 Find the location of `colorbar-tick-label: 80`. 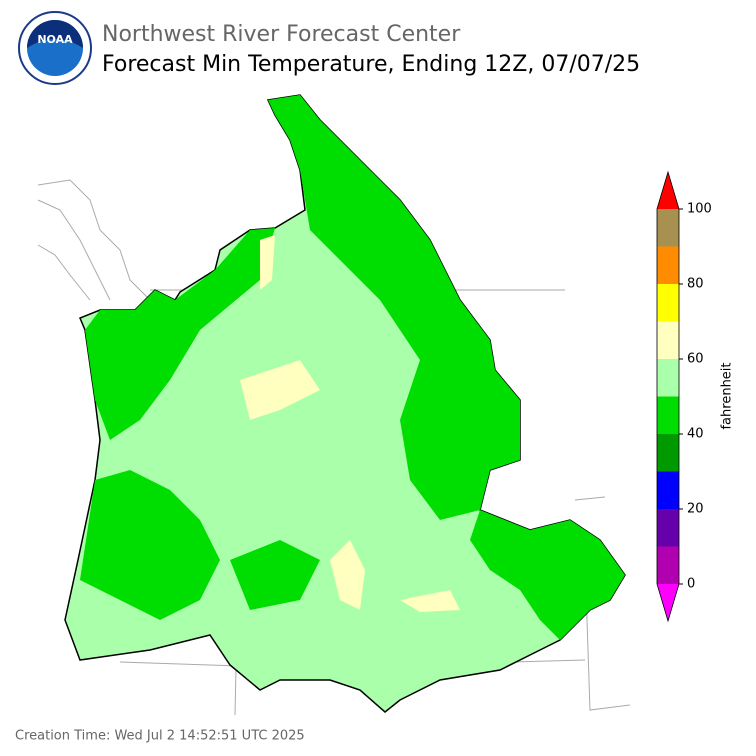

colorbar-tick-label: 80 is located at coordinates (695, 284).